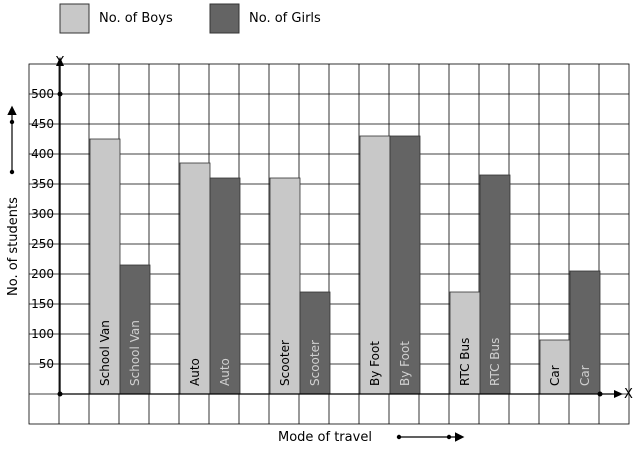 The image size is (637, 450). Describe the element at coordinates (618, 394) in the screenshot. I see `x-axis-arrow` at that location.